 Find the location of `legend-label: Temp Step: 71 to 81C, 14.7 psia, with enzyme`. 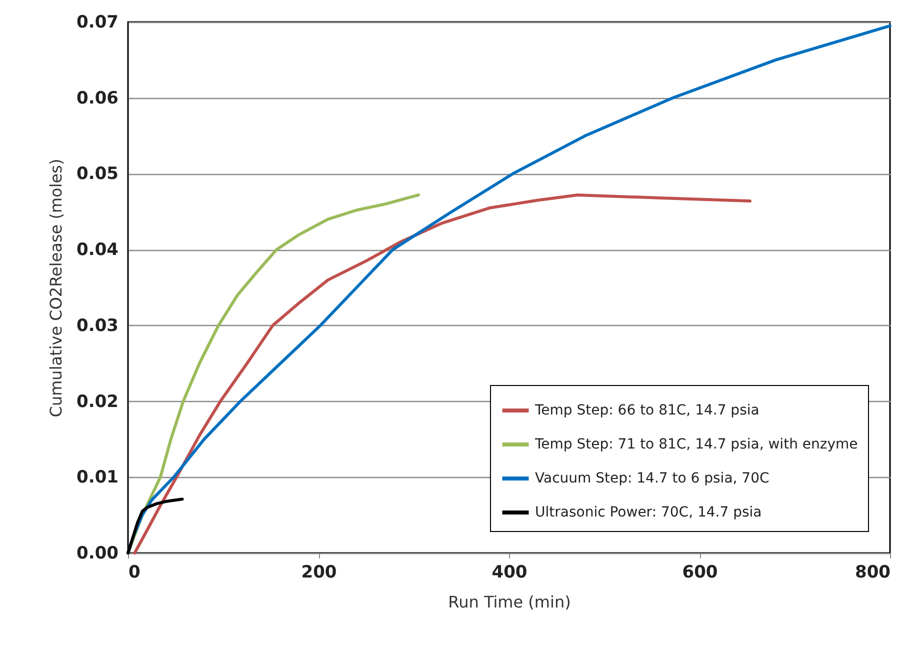

legend-label: Temp Step: 71 to 81C, 14.7 psia, with enzyme is located at coordinates (696, 444).